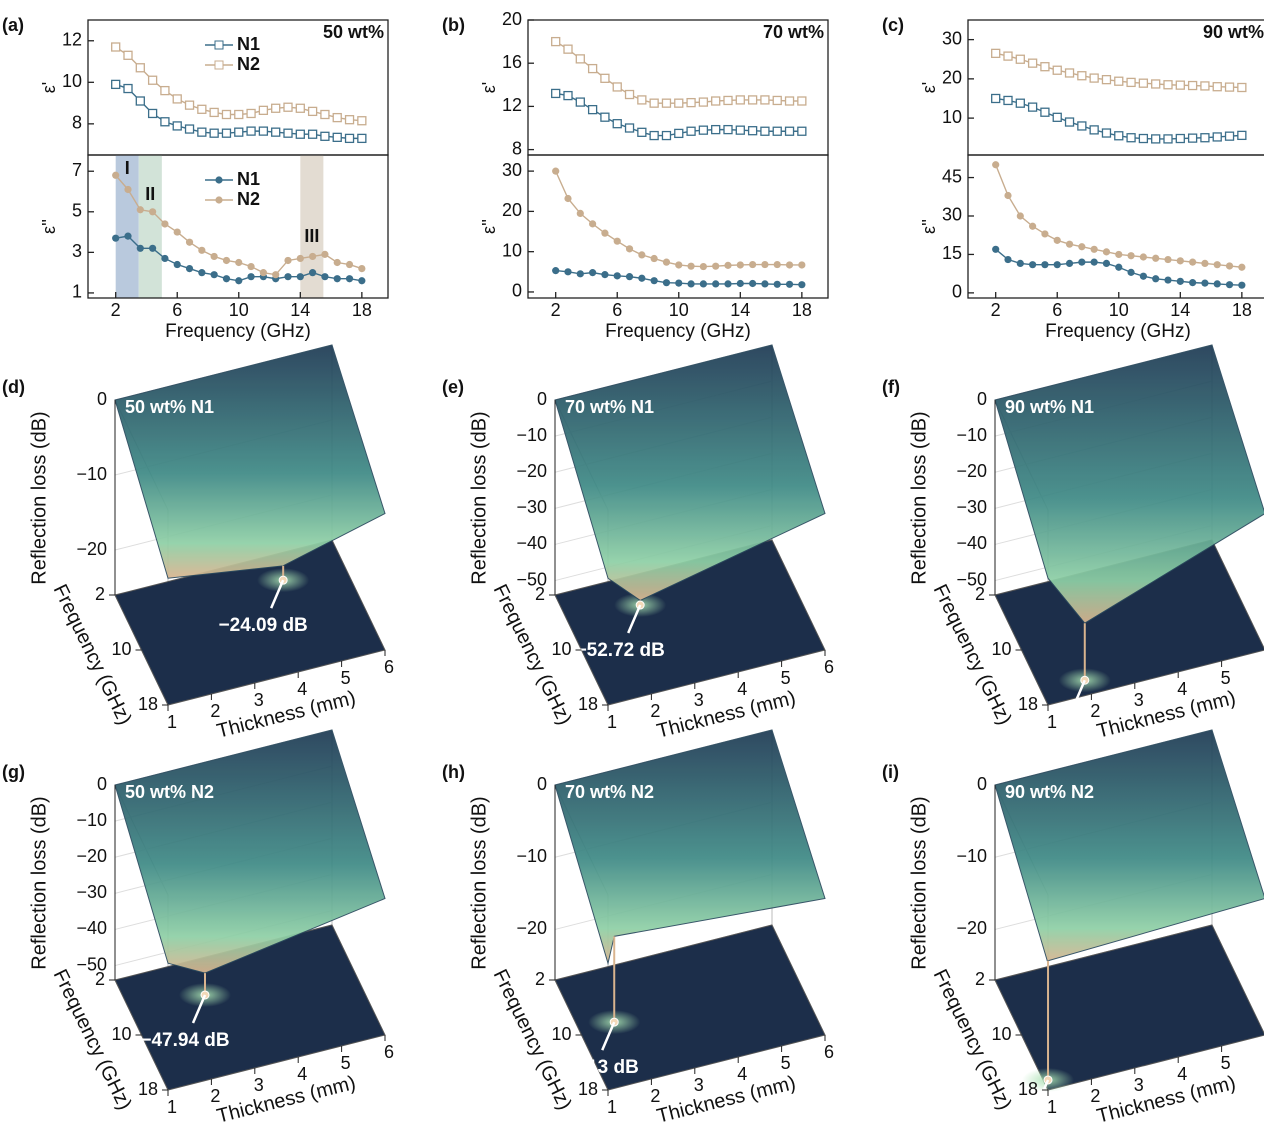 The height and width of the screenshot is (1123, 1264). Describe the element at coordinates (1049, 407) in the screenshot. I see `panel-title: 90 wt% N1` at that location.